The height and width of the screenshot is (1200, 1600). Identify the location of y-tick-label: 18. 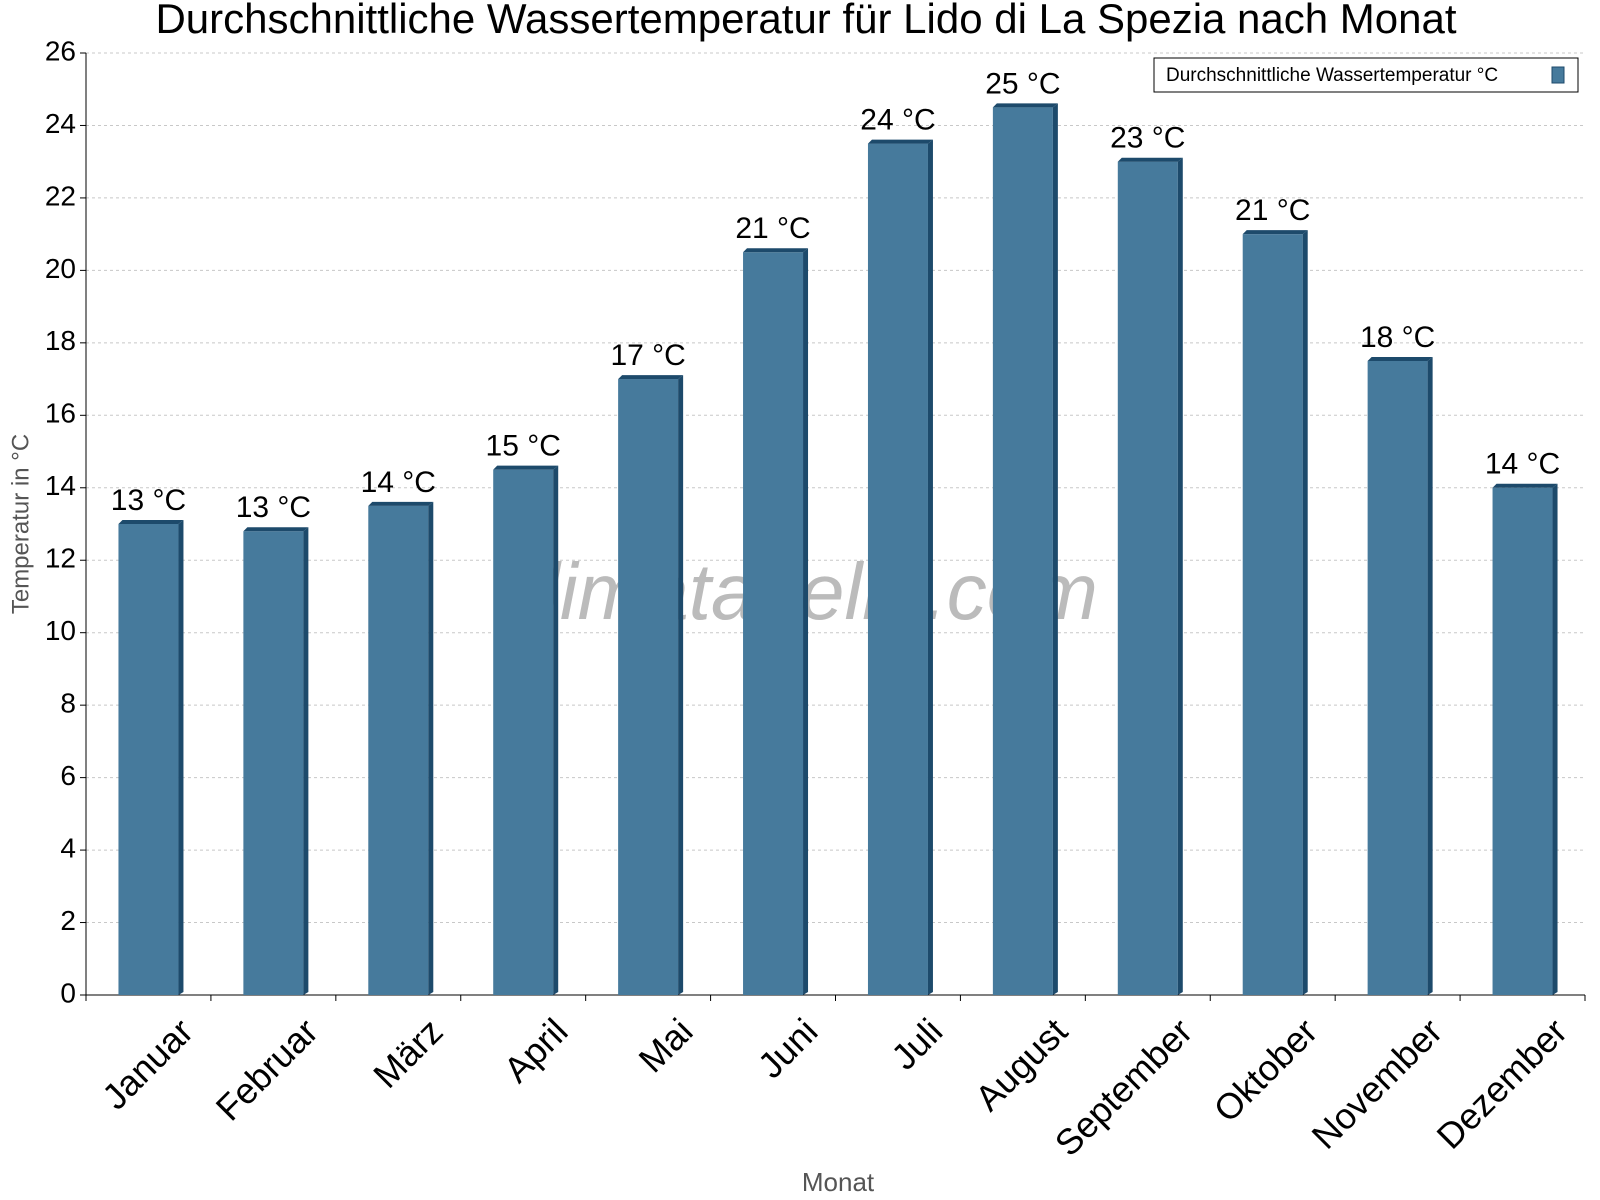
(60, 340).